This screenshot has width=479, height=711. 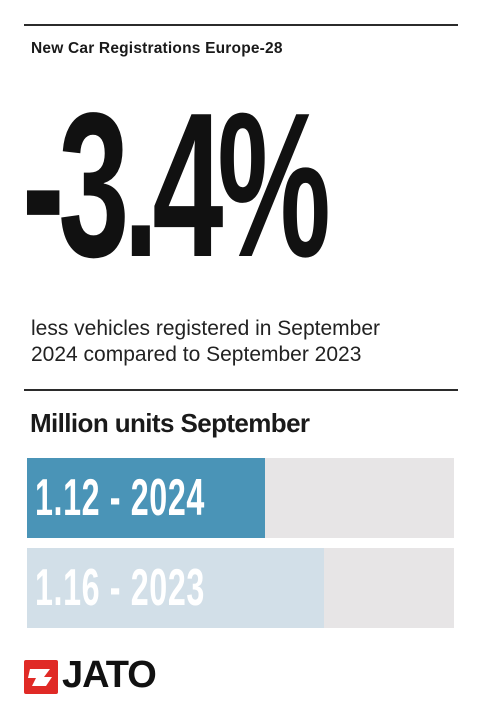 I want to click on description-line-1: less vehicles registered in September, so click(x=206, y=328).